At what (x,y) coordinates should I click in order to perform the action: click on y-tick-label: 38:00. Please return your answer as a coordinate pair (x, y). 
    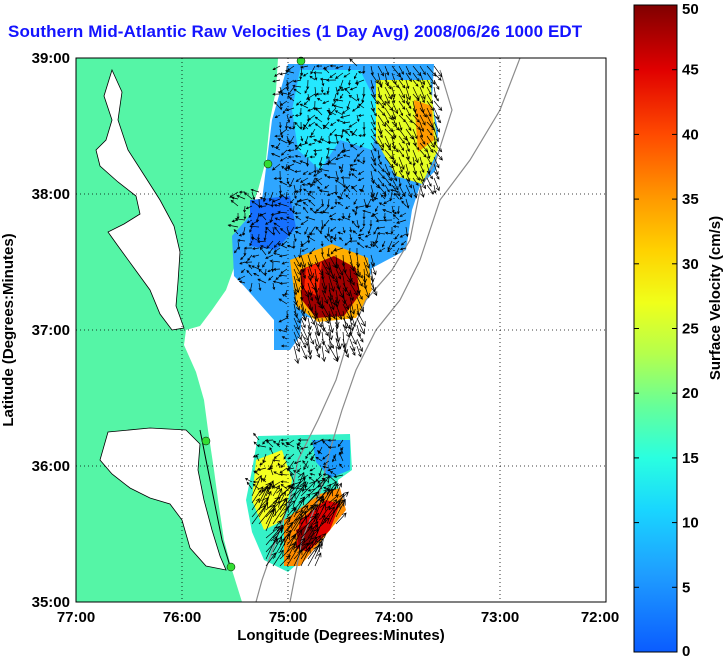
    Looking at the image, I should click on (51, 194).